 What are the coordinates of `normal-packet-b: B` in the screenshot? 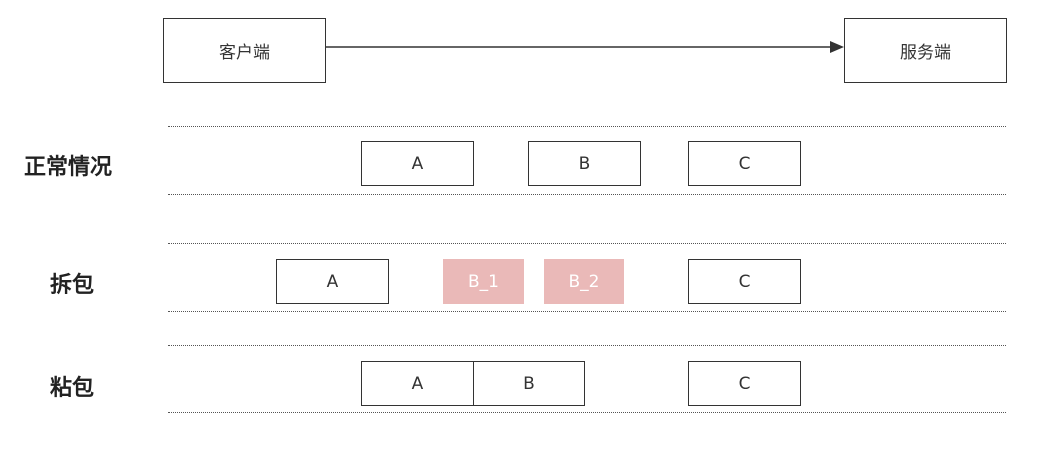 It's located at (584, 163).